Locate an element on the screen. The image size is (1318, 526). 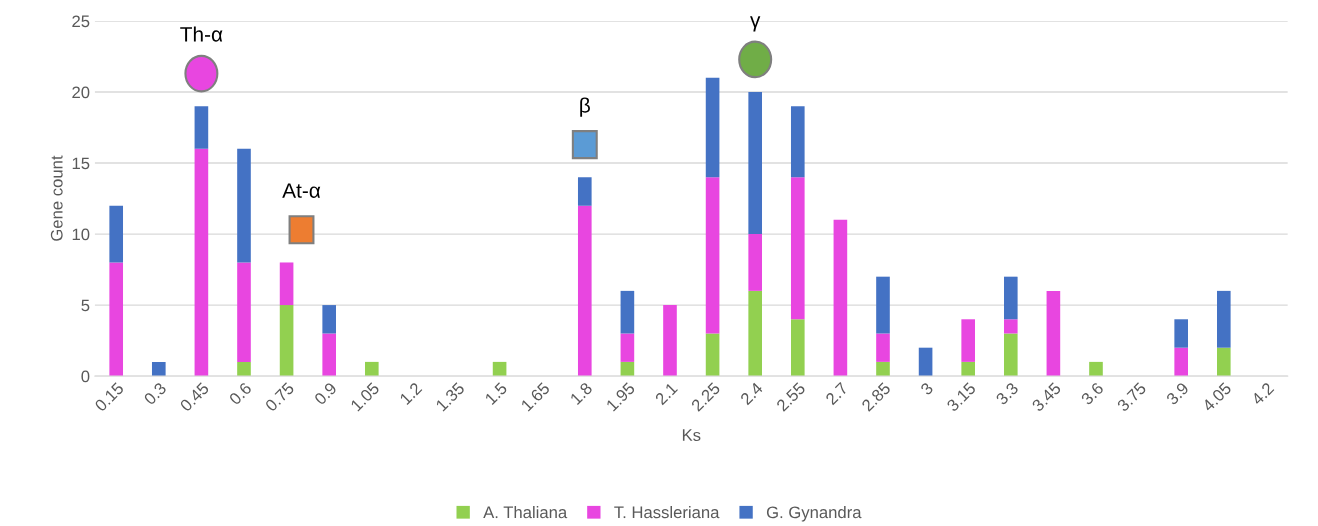
y-tick-label: 0 is located at coordinates (85, 376).